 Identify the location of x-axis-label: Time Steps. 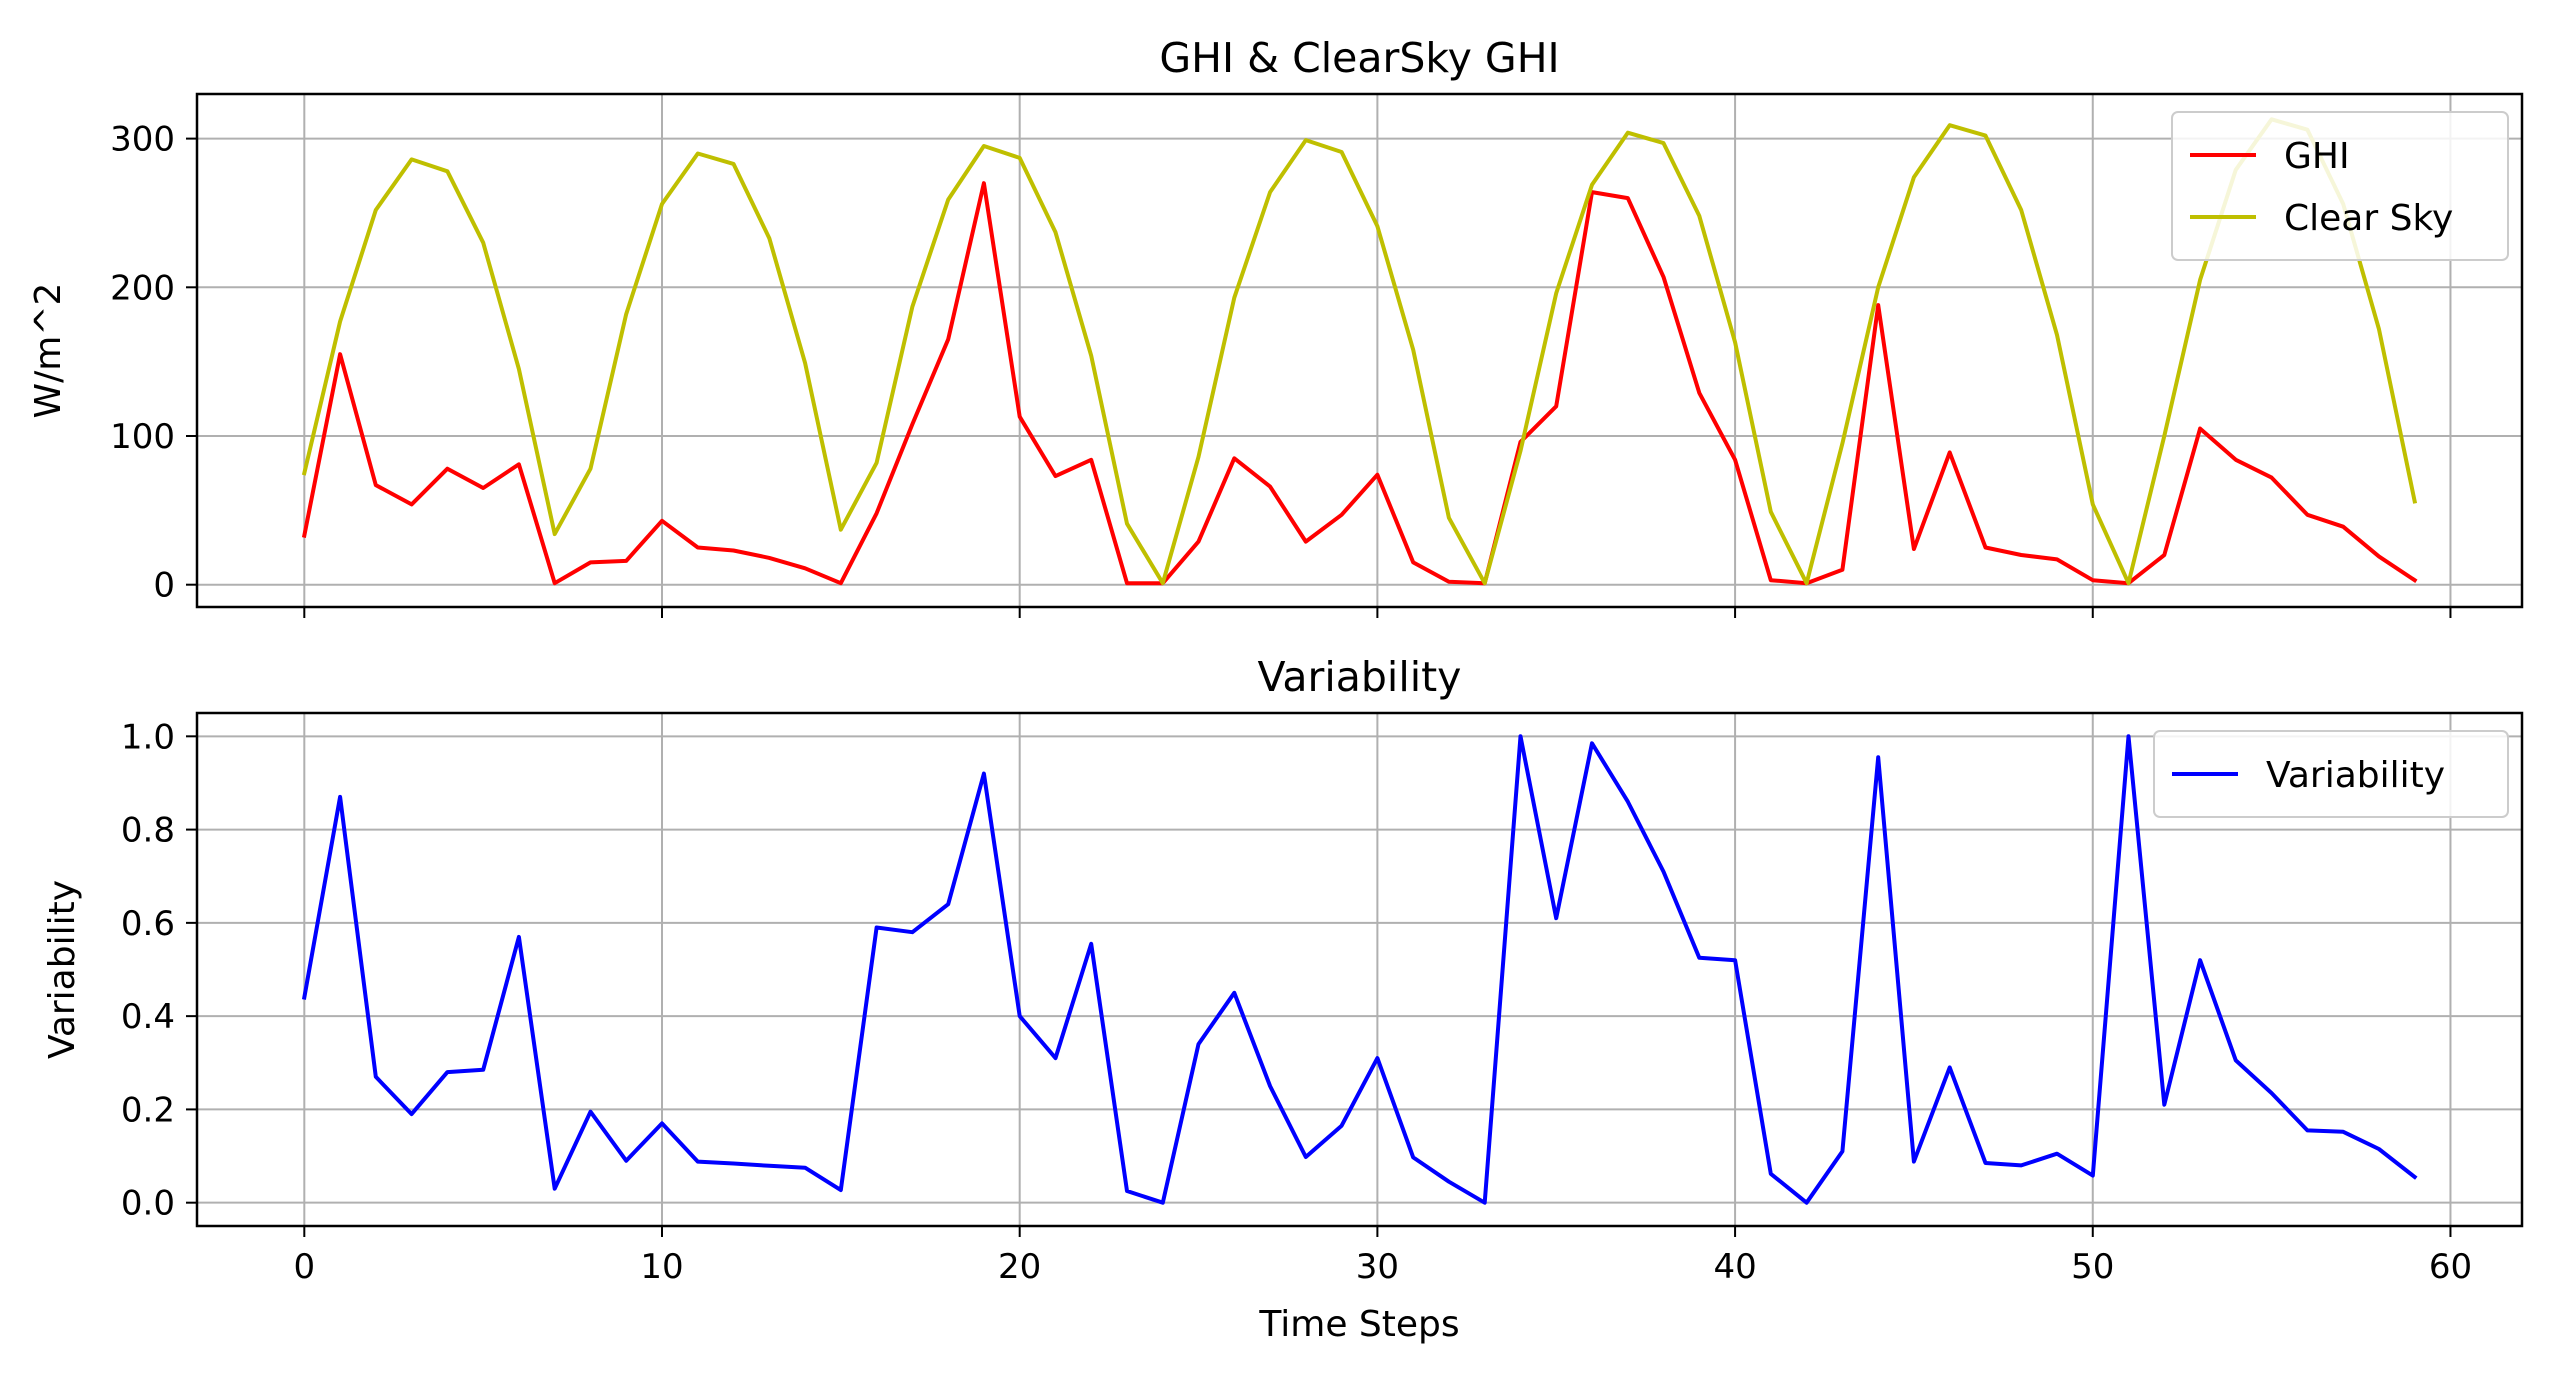
(1358, 1324).